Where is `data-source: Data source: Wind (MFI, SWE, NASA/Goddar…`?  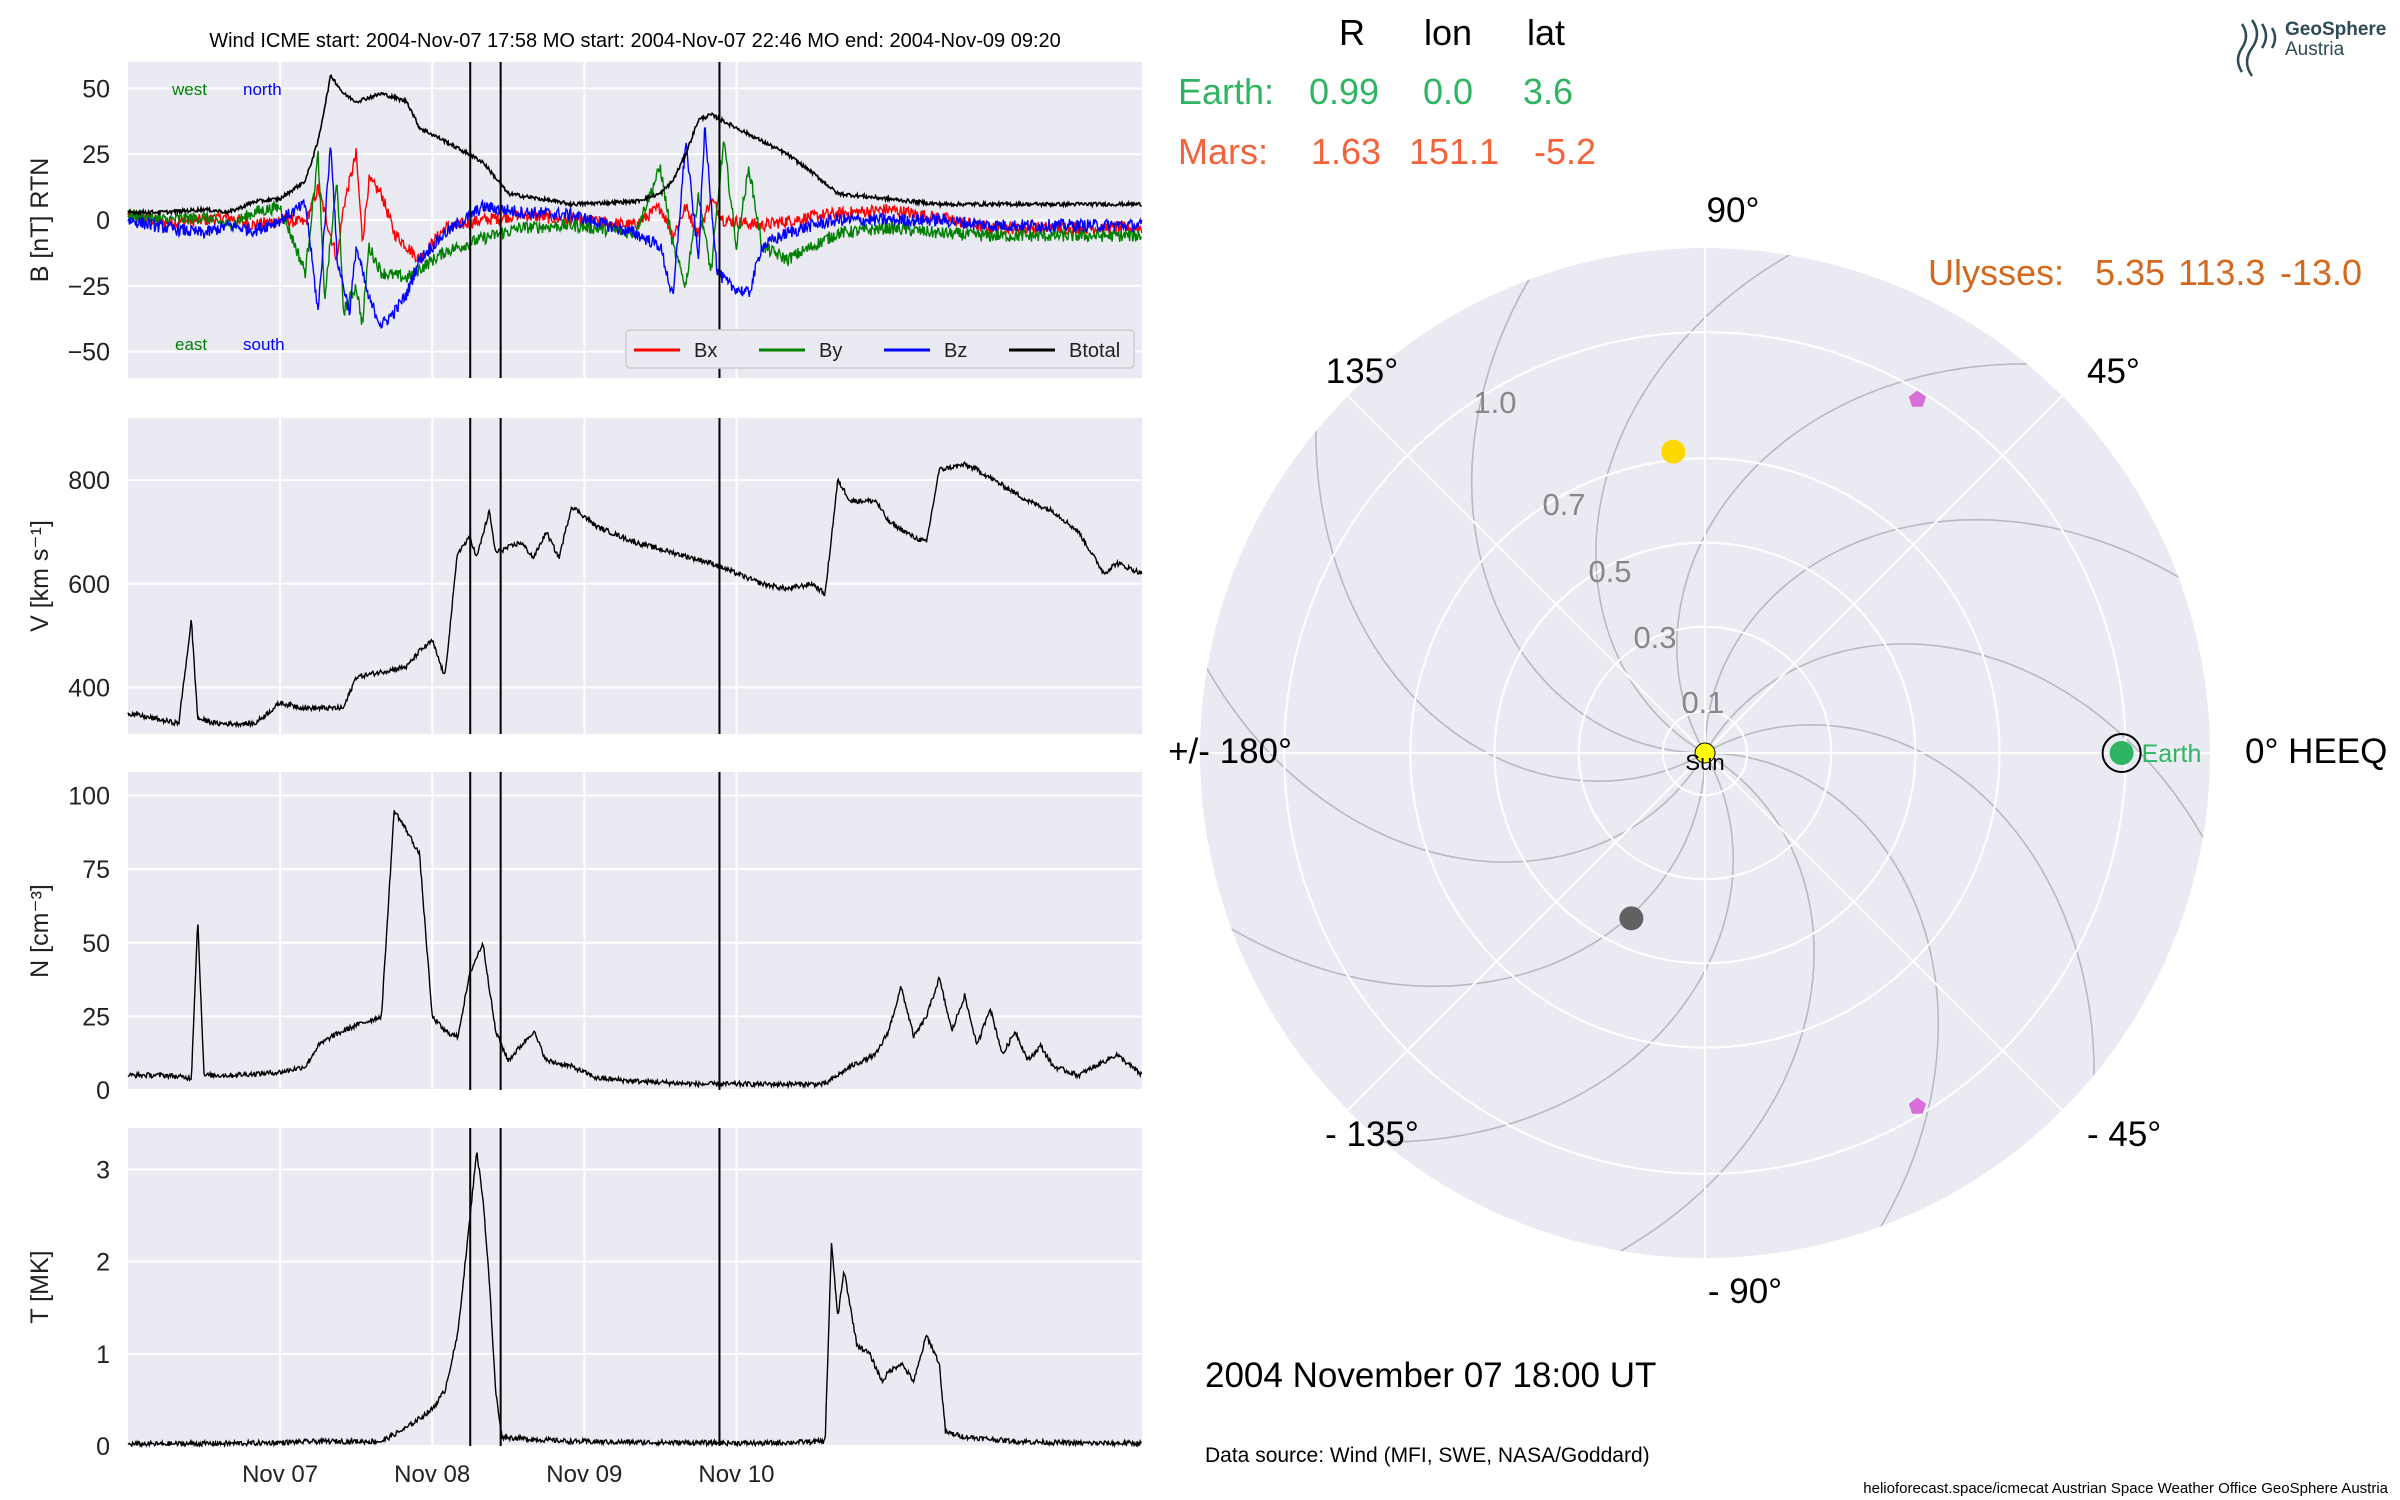 data-source: Data source: Wind (MFI, SWE, NASA/Goddar… is located at coordinates (1427, 1455).